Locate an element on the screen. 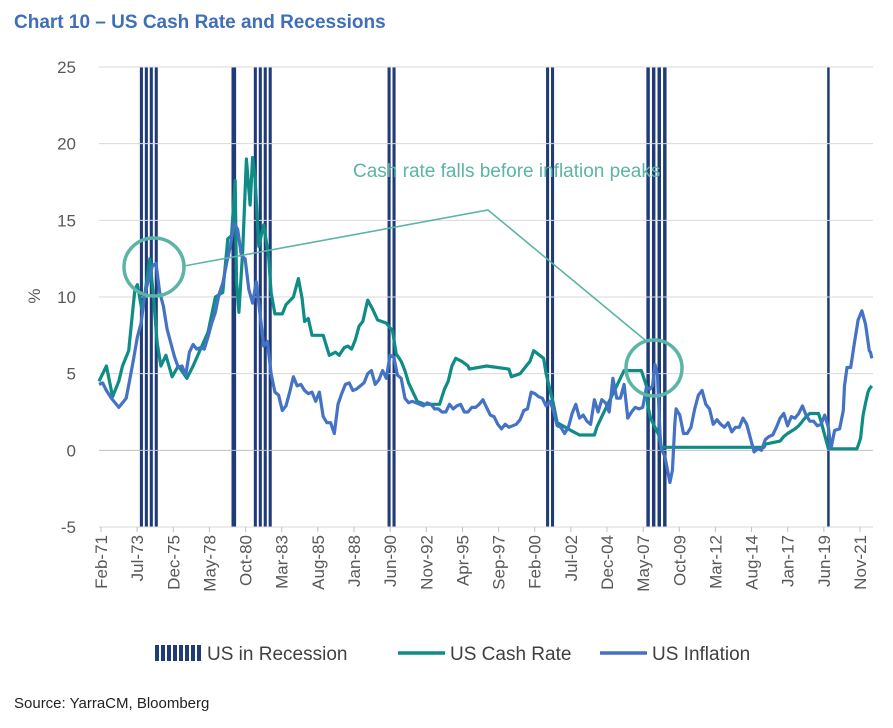  x-tick-label: Feb-71 is located at coordinates (101, 562).